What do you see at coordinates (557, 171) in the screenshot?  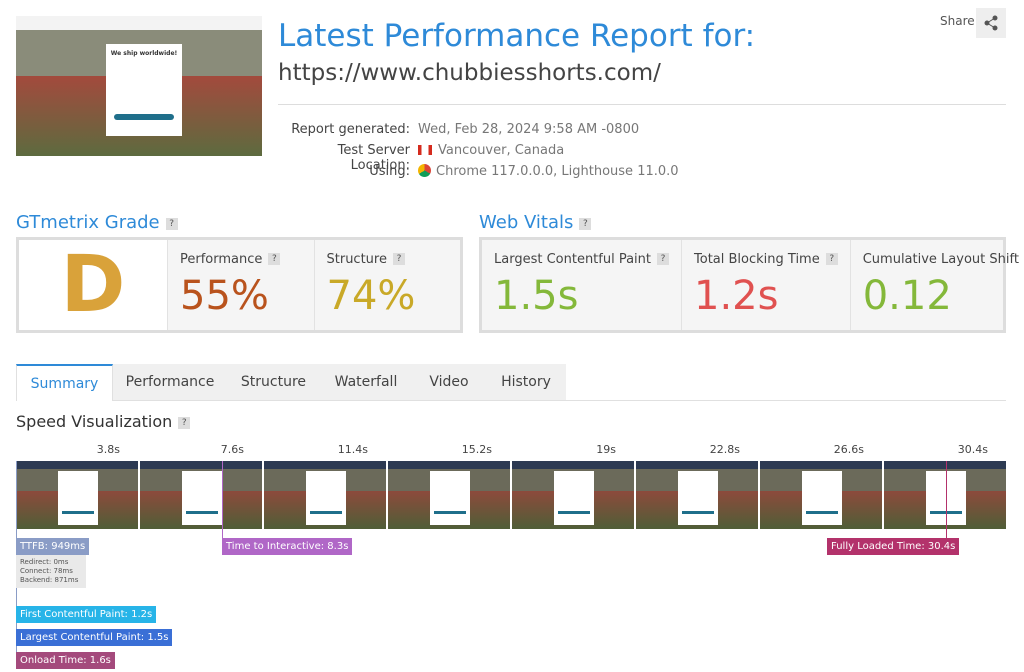 I see `meta-text: Chrome 117.0.0.0, Lighthouse 11.0.0` at bounding box center [557, 171].